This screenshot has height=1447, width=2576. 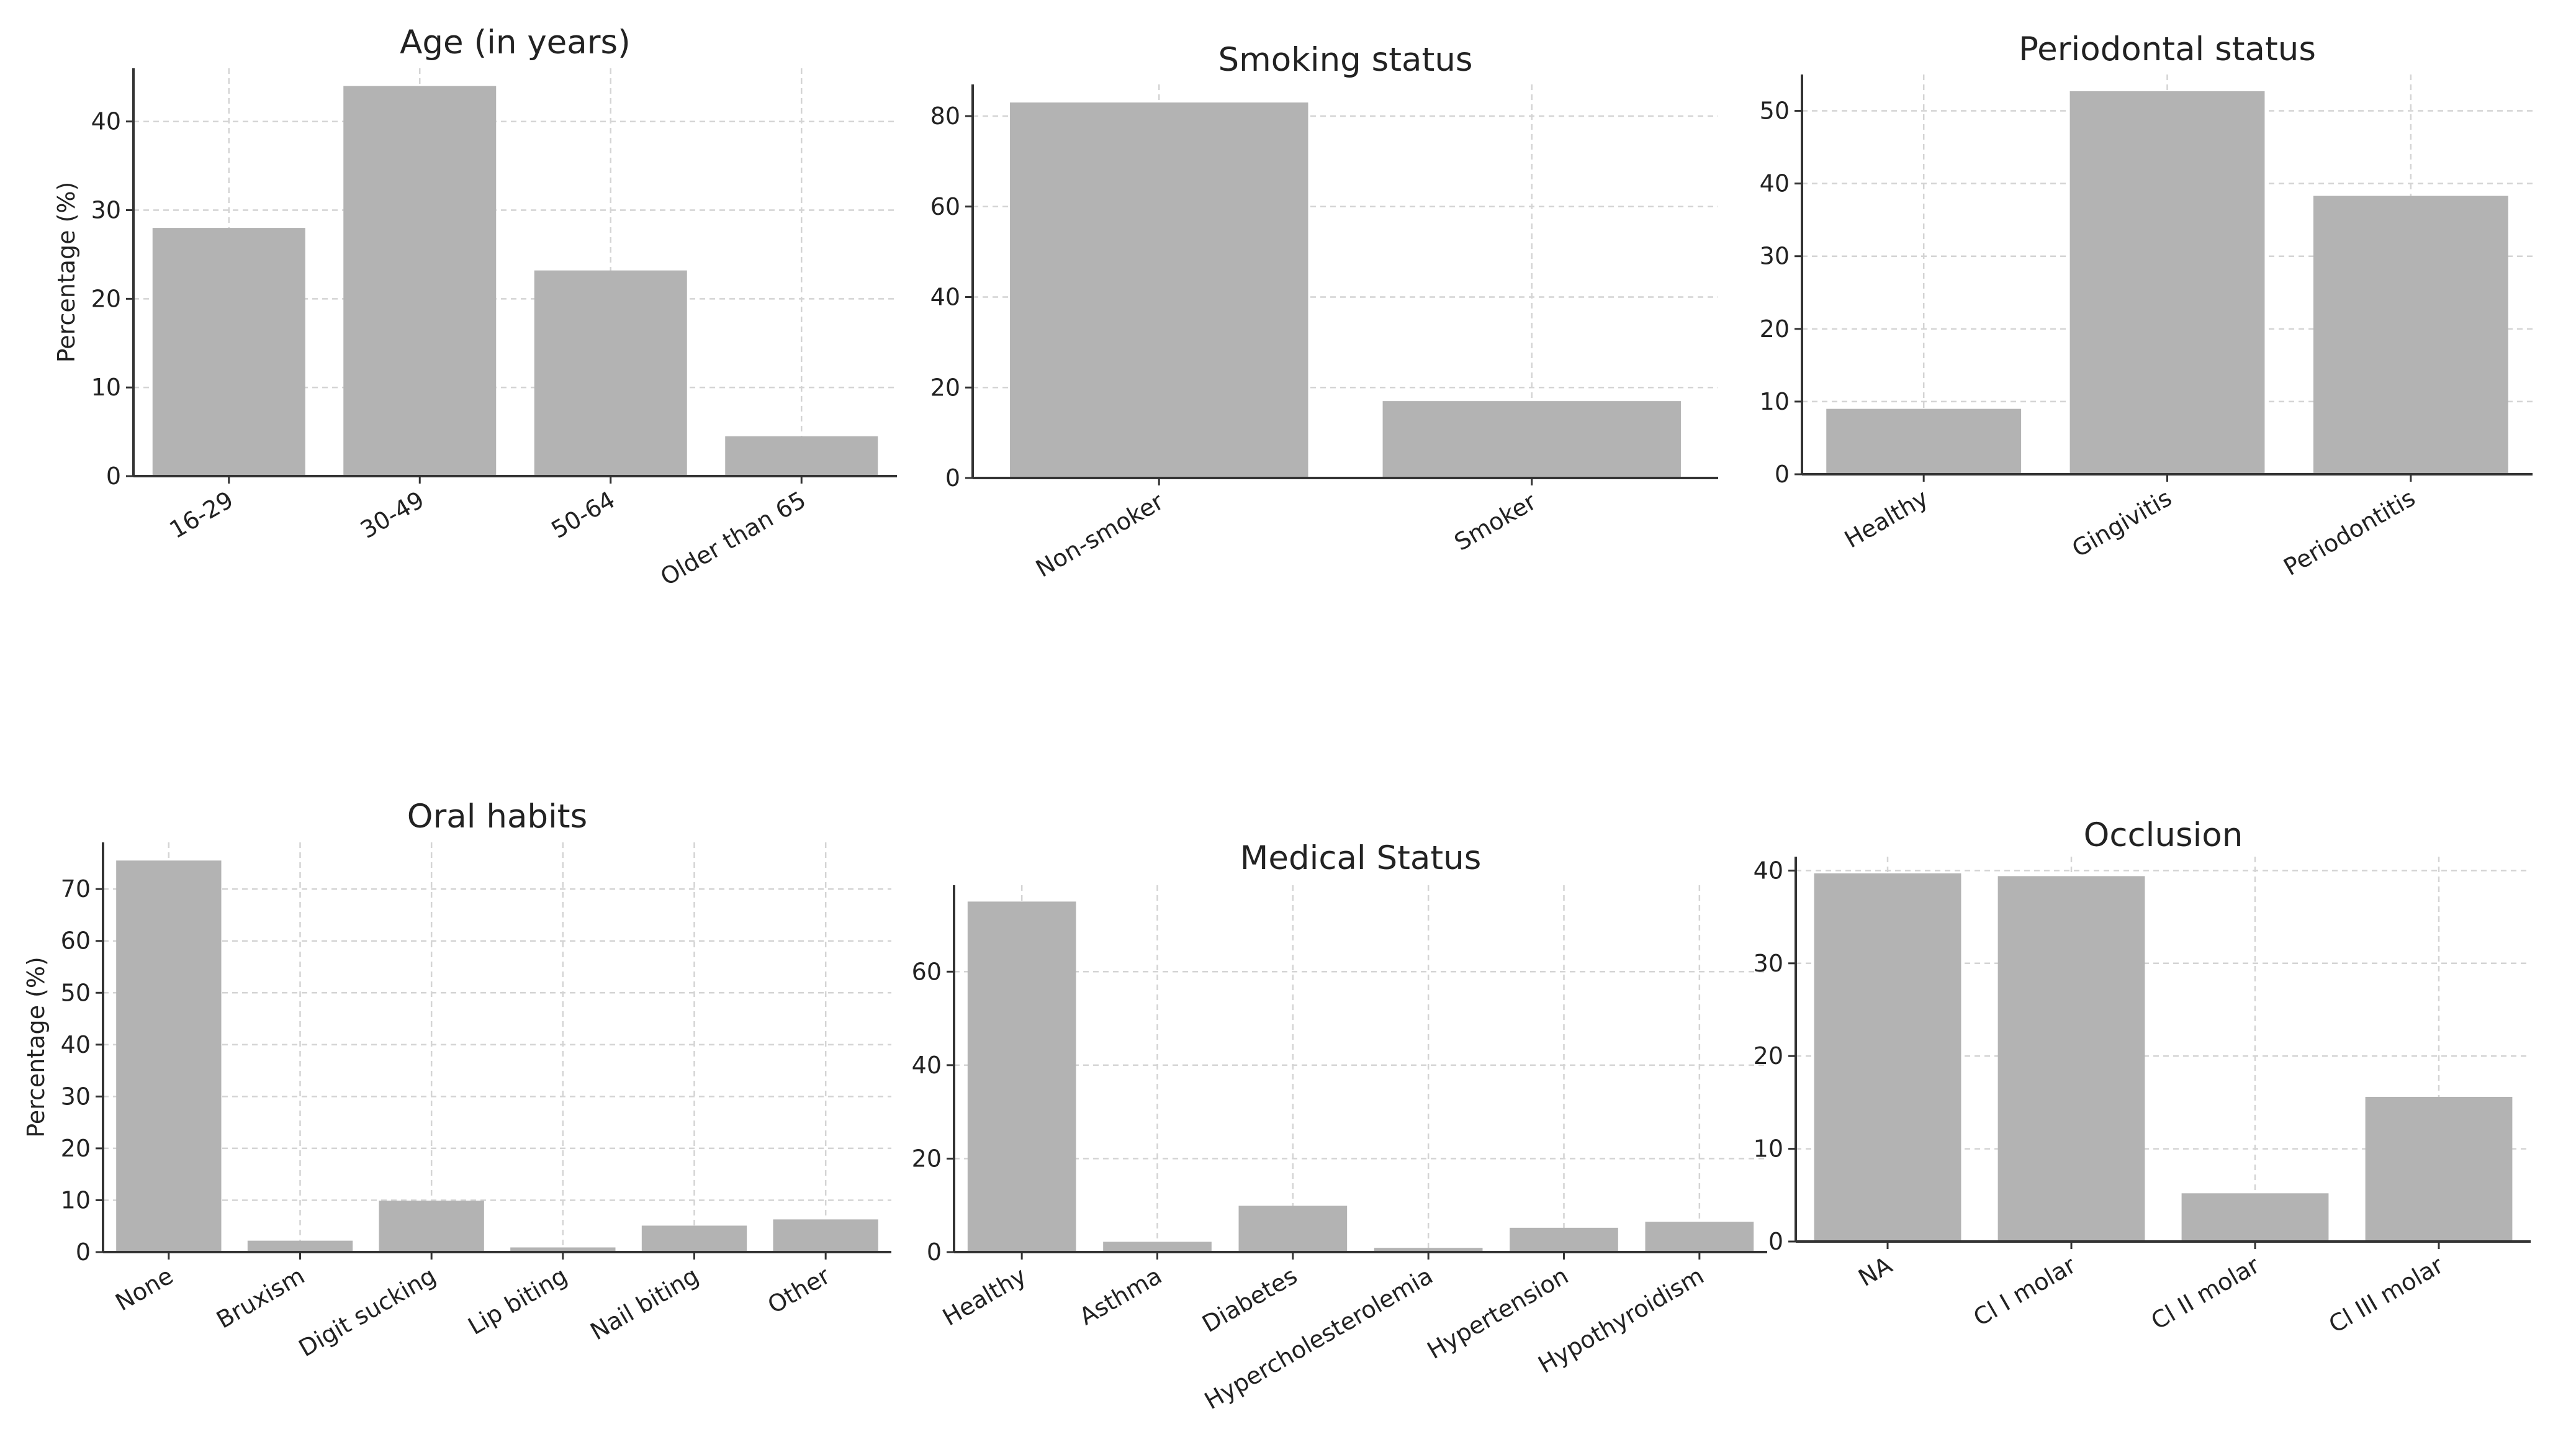 What do you see at coordinates (1361, 858) in the screenshot?
I see `chart-title: Medical Status` at bounding box center [1361, 858].